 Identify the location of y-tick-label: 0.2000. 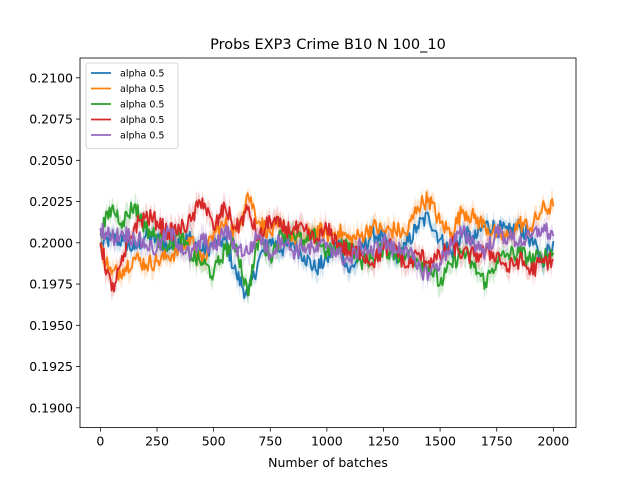
(51, 242).